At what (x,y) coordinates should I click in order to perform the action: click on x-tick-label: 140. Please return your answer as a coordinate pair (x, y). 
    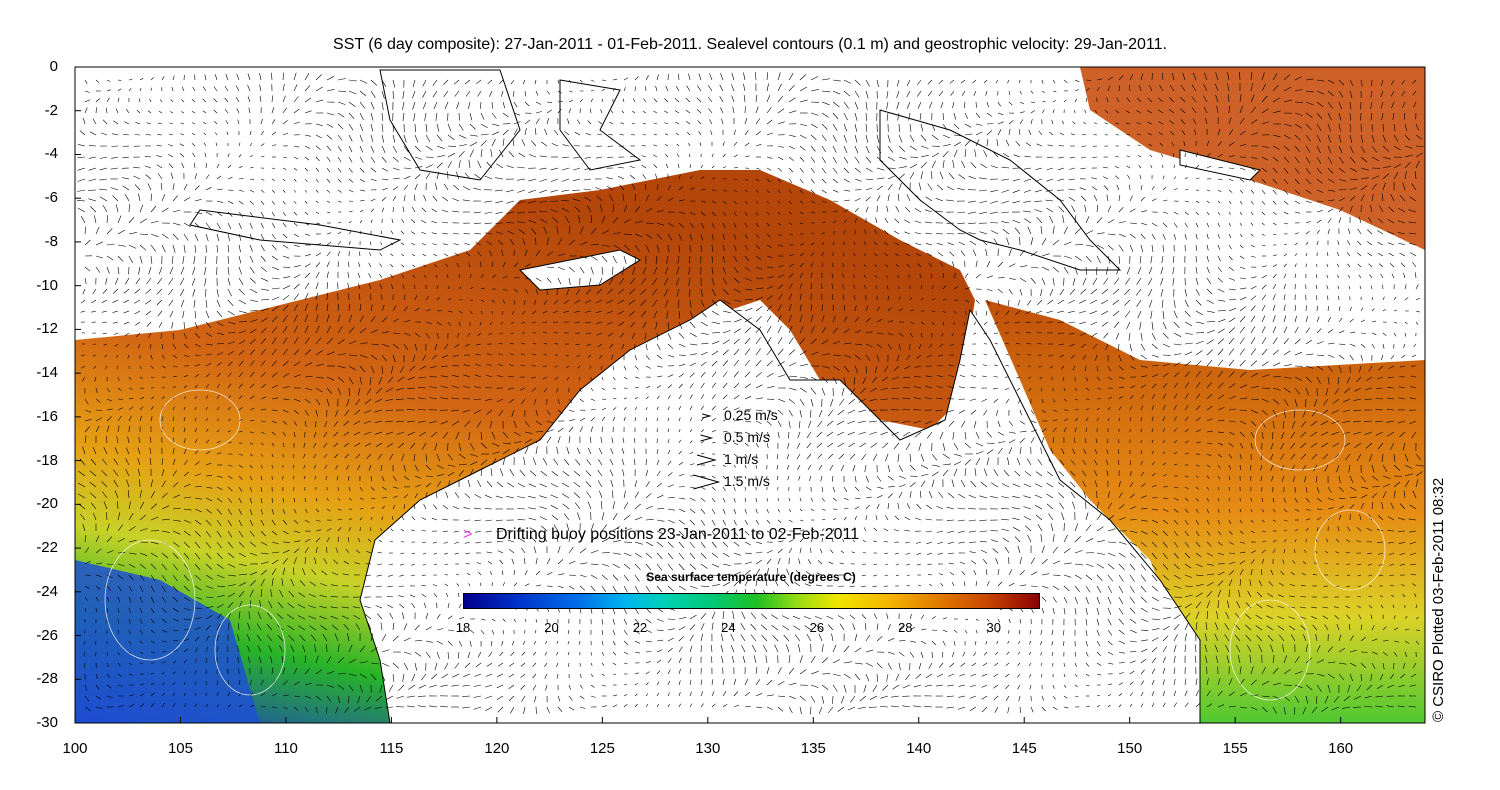
    Looking at the image, I should click on (919, 748).